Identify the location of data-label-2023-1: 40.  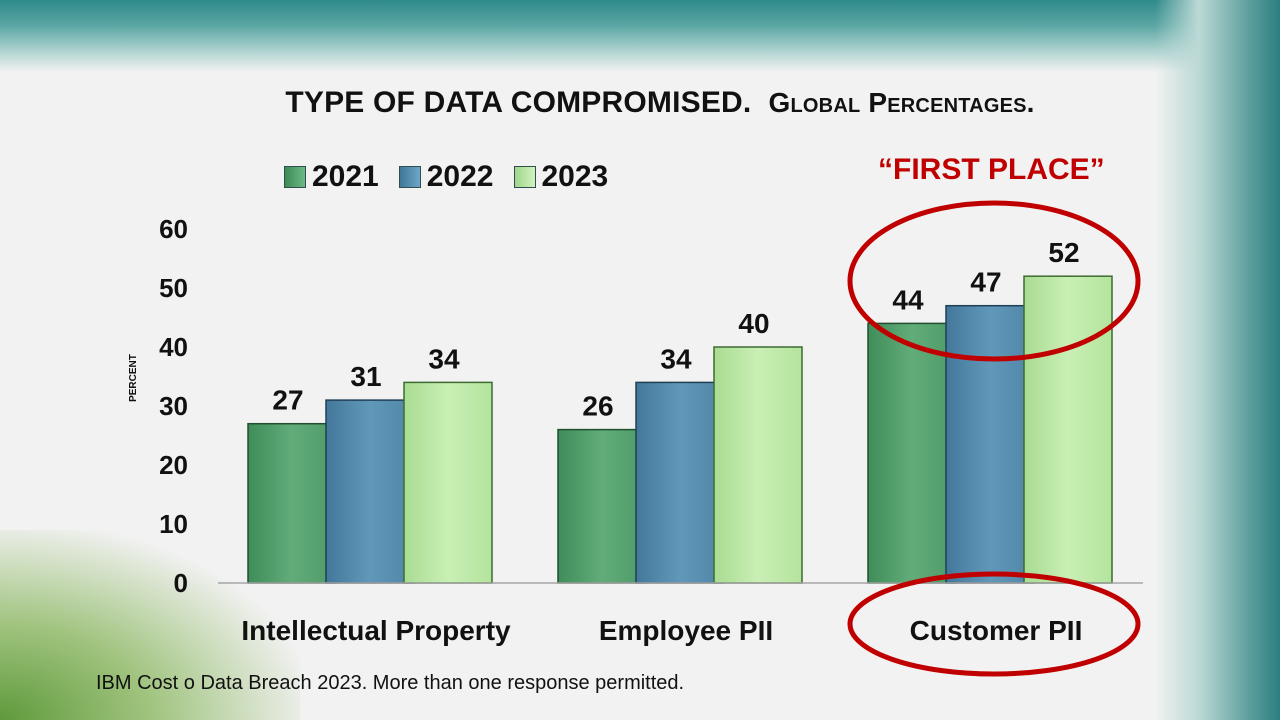
(753, 323).